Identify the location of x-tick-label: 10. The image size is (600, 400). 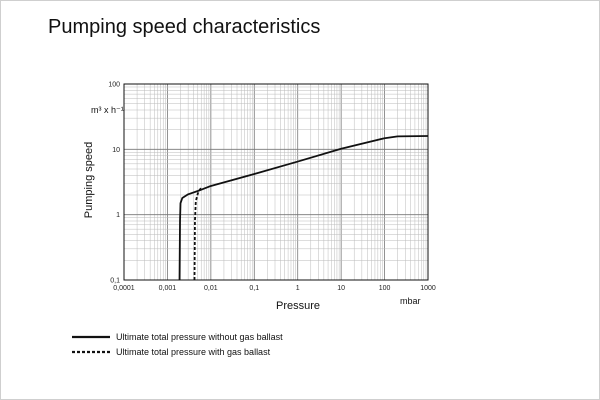
(341, 288).